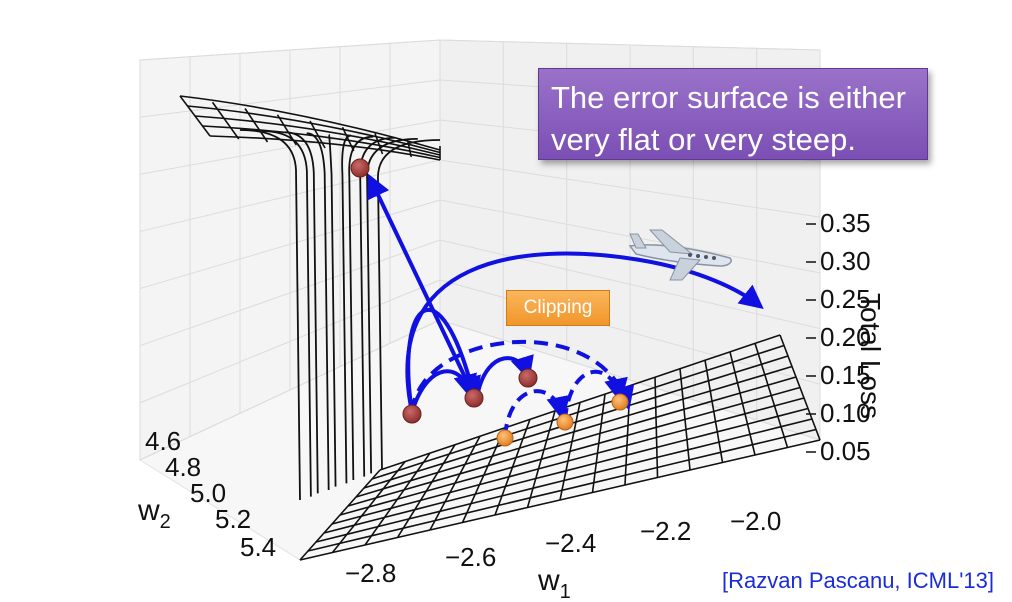 The image size is (1012, 602). Describe the element at coordinates (845, 451) in the screenshot. I see `z-tick-label: 0.05` at that location.